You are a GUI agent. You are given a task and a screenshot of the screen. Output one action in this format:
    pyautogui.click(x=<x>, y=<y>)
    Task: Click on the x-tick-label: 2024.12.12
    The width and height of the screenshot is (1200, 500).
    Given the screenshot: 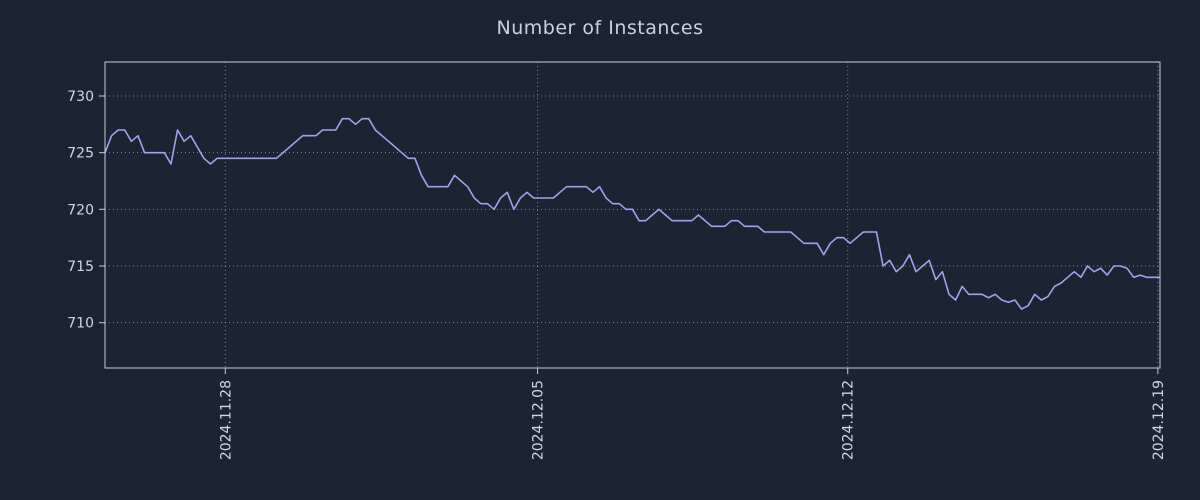 What is the action you would take?
    pyautogui.click(x=849, y=420)
    